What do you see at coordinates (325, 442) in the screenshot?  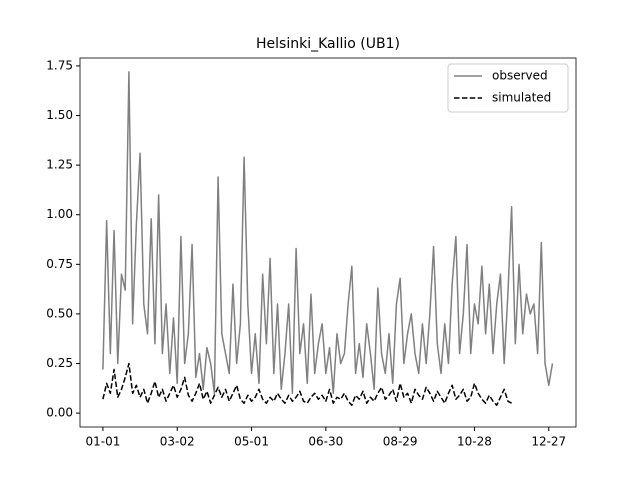 I see `x-tick-label: 06-30` at bounding box center [325, 442].